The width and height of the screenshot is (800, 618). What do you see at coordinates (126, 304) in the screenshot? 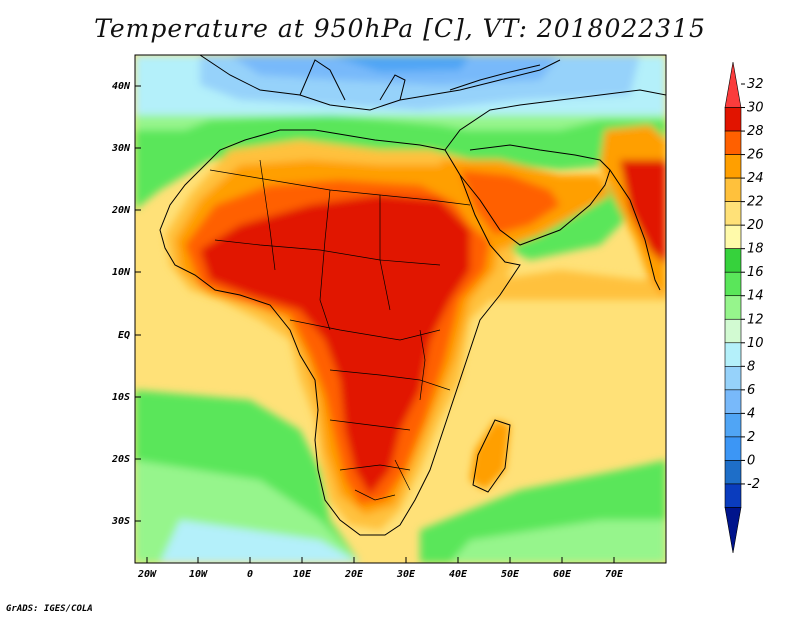
I see `latitude-axis: 40N 30N 20N 10N EQ 10S 20S 30S` at bounding box center [126, 304].